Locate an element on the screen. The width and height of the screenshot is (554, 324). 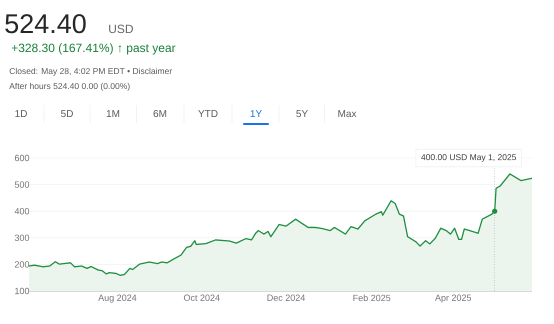
text: Max is located at coordinates (347, 114).